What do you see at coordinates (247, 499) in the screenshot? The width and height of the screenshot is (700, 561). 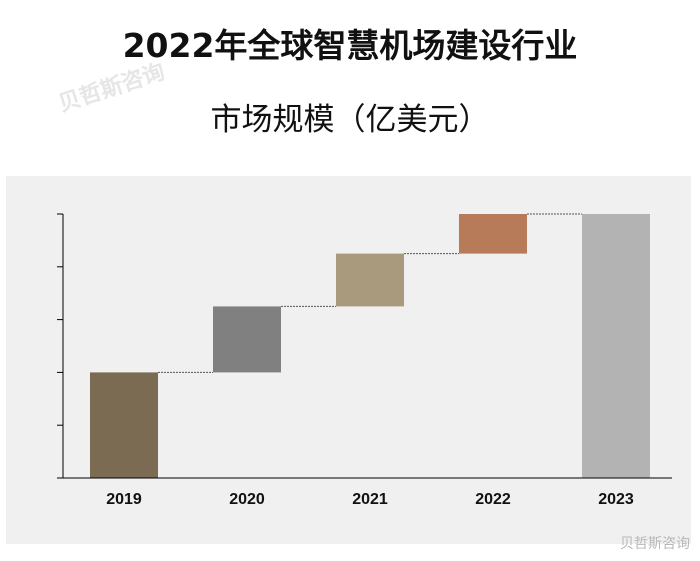 I see `x-tick-label-2020: 2020` at bounding box center [247, 499].